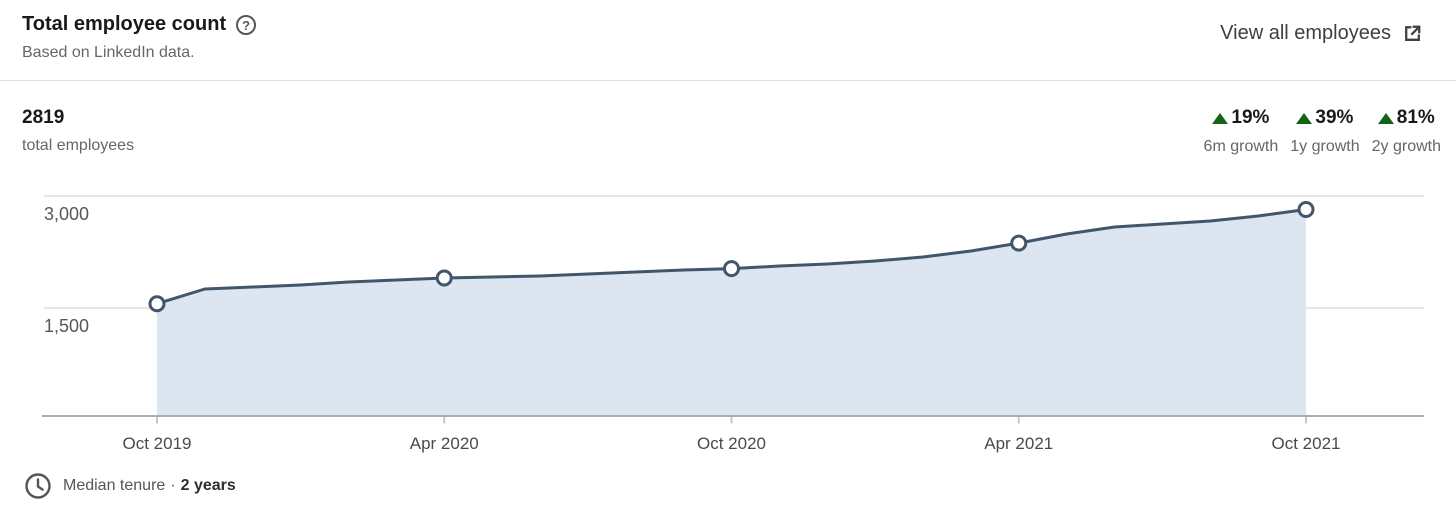  What do you see at coordinates (731, 443) in the screenshot?
I see `x-axis-tick-label: Oct 2020` at bounding box center [731, 443].